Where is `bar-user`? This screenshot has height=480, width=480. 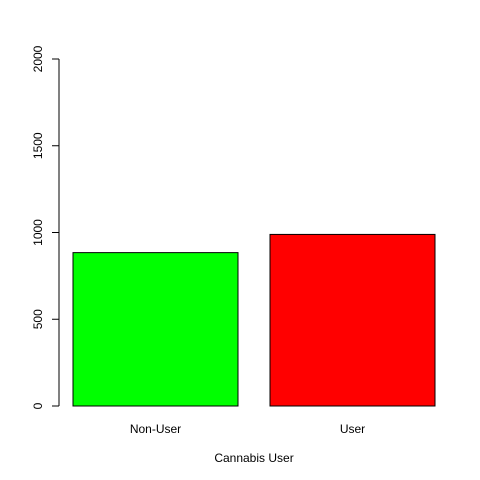
bar-user is located at coordinates (352, 320).